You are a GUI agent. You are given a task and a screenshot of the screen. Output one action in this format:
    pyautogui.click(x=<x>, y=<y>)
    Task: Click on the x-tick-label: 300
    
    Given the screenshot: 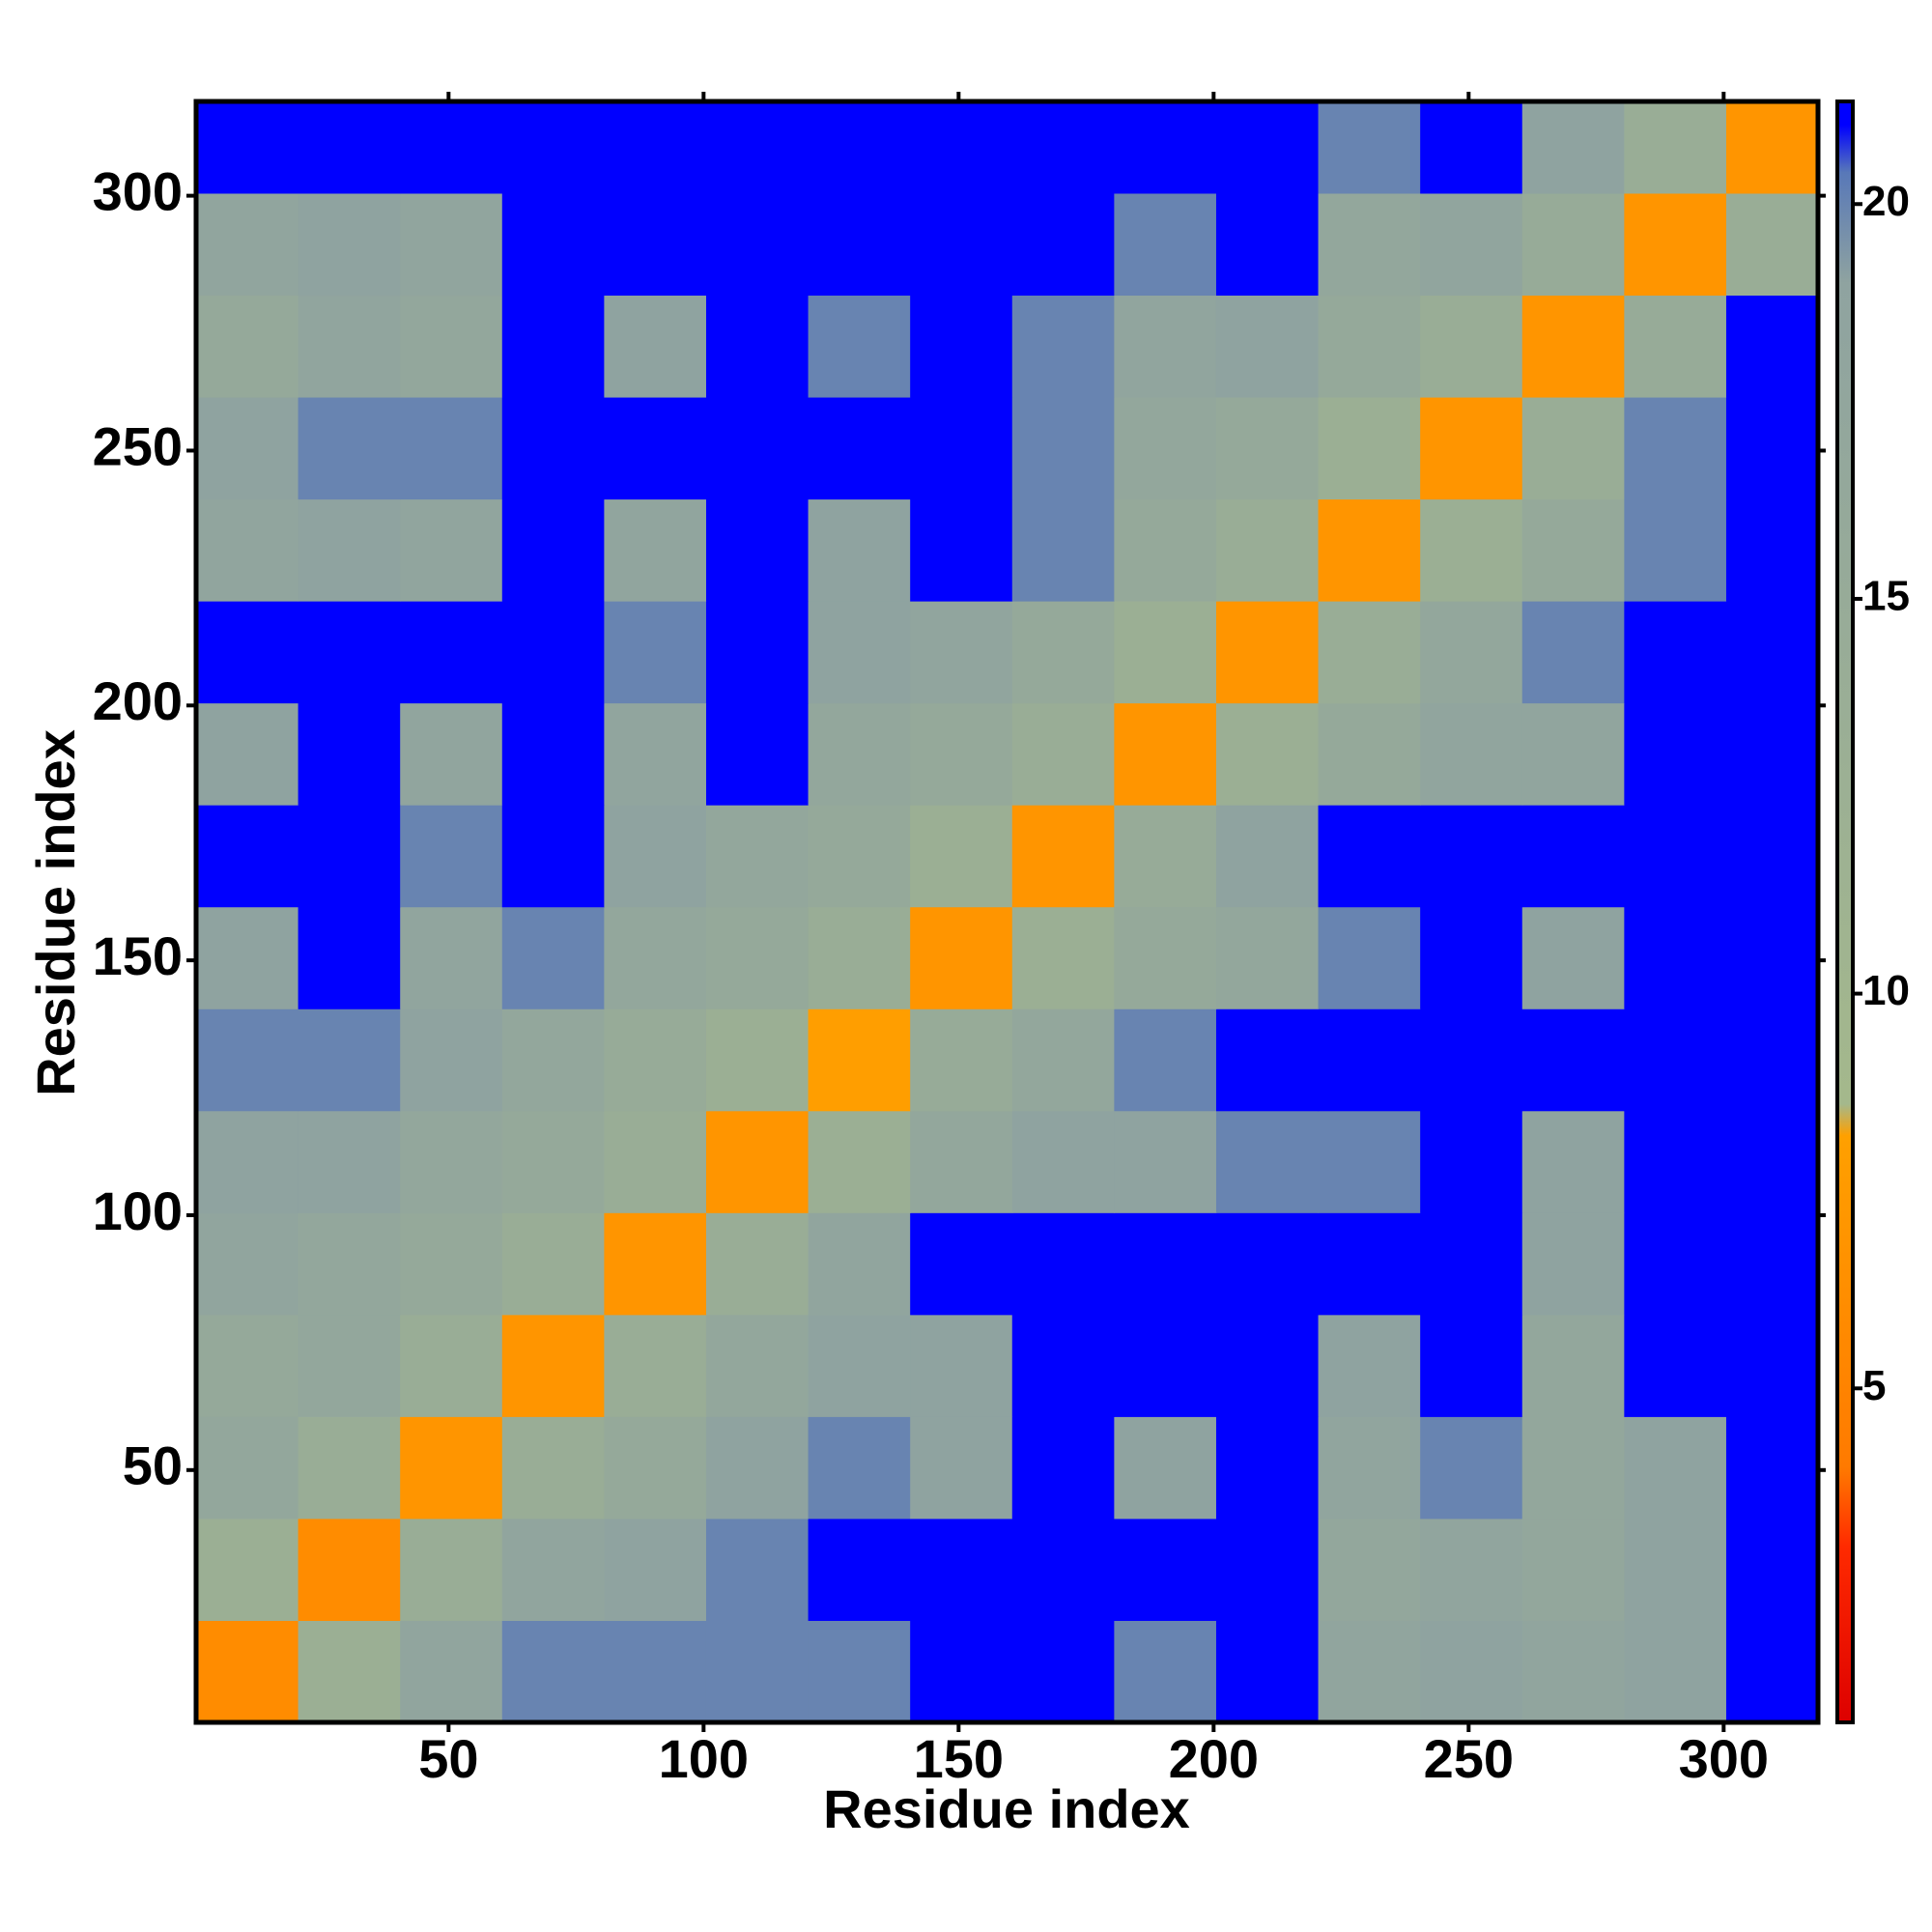 What is the action you would take?
    pyautogui.click(x=1724, y=1758)
    